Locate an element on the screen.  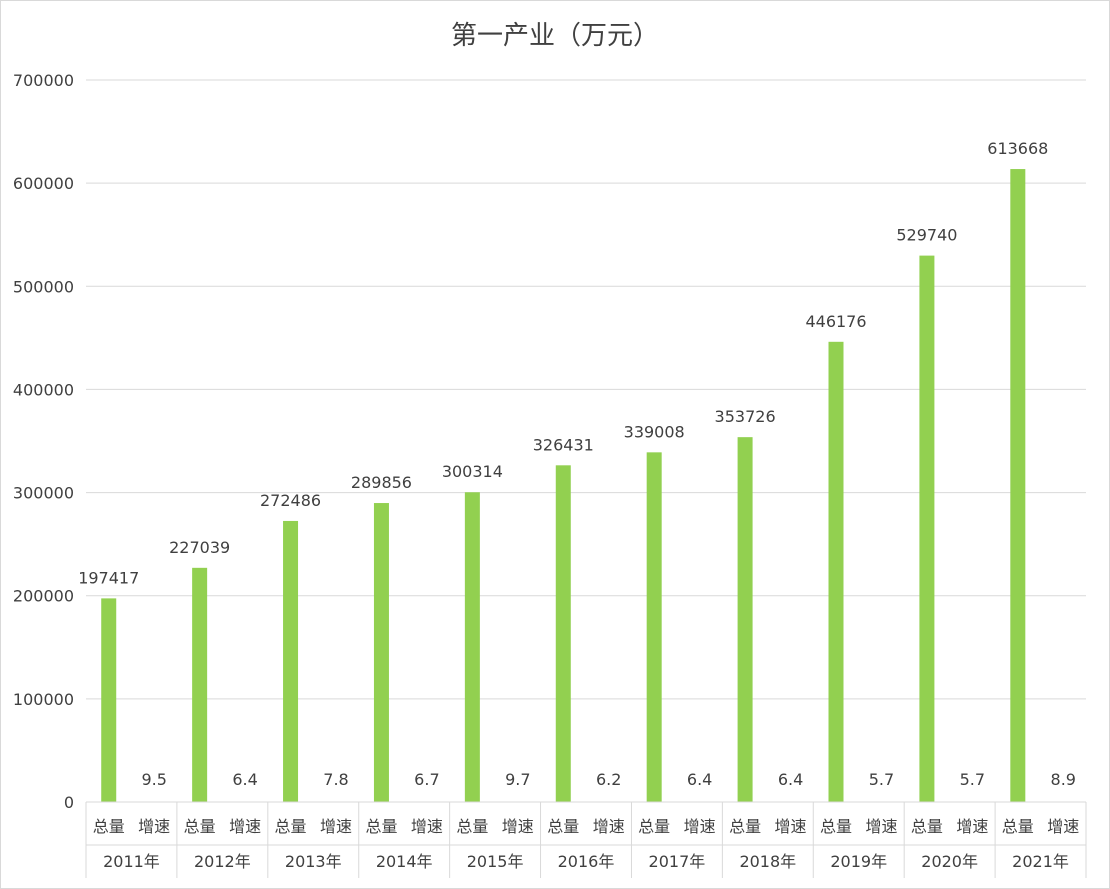
data-label-total: 289856 is located at coordinates (381, 482).